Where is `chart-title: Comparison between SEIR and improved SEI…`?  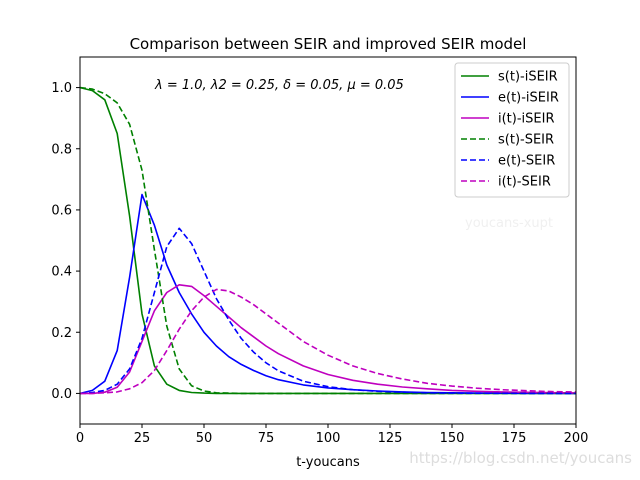 chart-title: Comparison between SEIR and improved SEI… is located at coordinates (328, 44).